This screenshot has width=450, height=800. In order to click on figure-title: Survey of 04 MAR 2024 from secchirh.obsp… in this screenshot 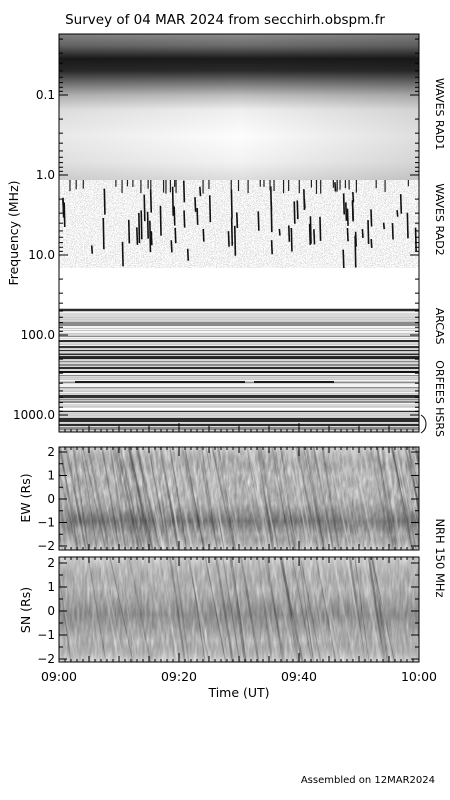, I will do `click(225, 20)`.